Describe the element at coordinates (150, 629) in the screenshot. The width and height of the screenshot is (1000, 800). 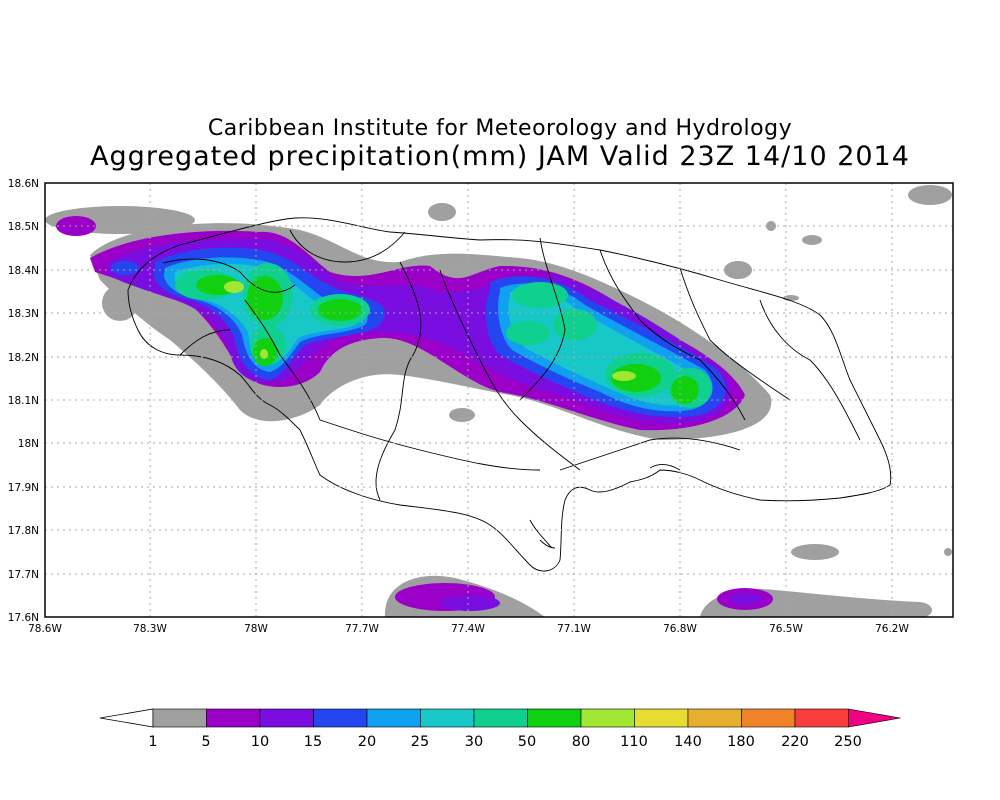
I see `lon-tick: 78.3W` at that location.